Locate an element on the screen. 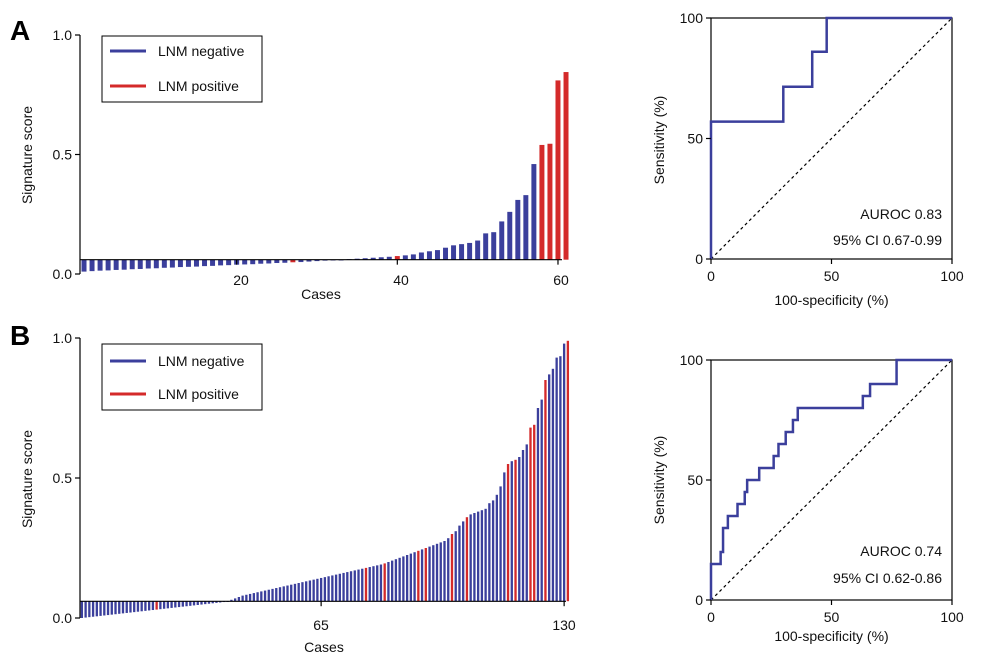  panel-letter-a: A is located at coordinates (20, 30).